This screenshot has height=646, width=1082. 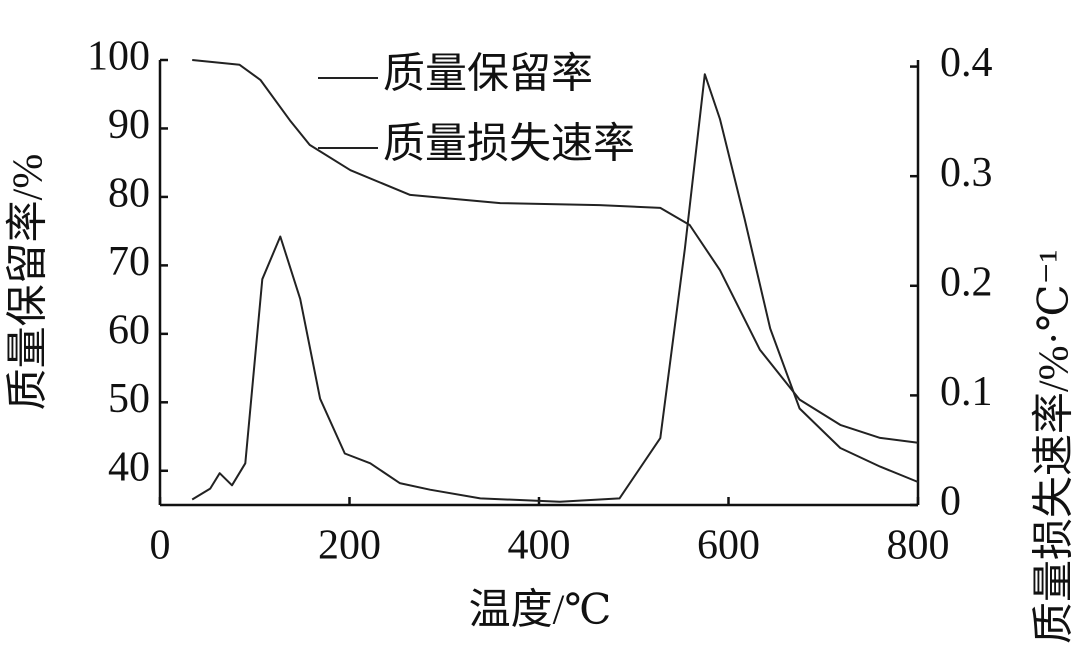 I want to click on y-tick-label: 60, so click(x=129, y=330).